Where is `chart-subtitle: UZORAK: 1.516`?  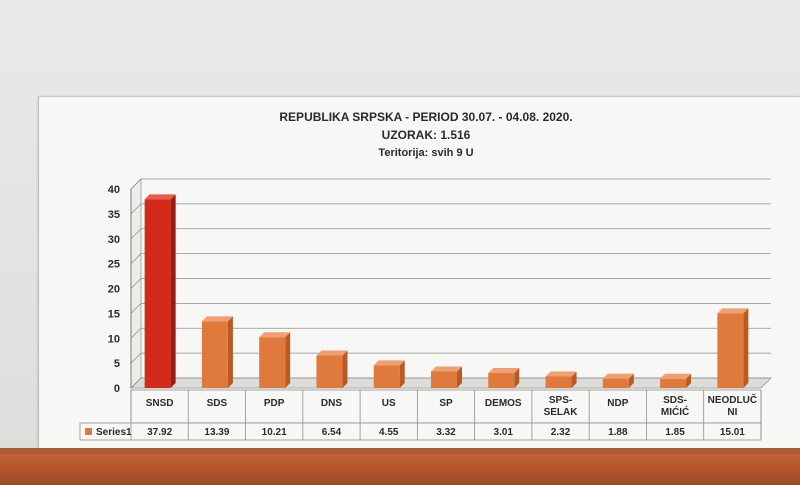
chart-subtitle: UZORAK: 1.516 is located at coordinates (426, 135).